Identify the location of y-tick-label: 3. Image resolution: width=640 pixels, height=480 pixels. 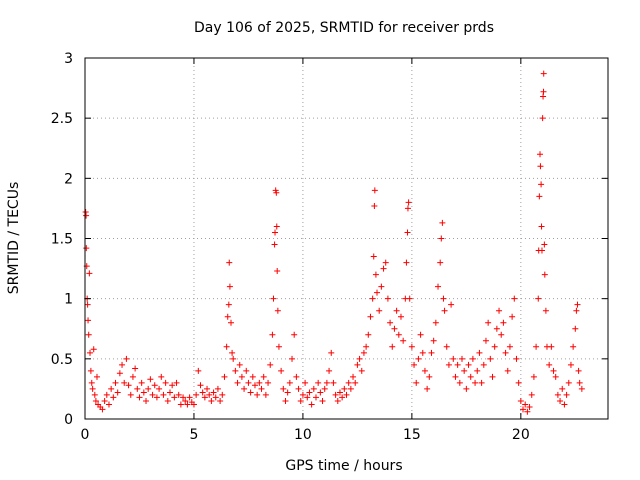
(68, 59).